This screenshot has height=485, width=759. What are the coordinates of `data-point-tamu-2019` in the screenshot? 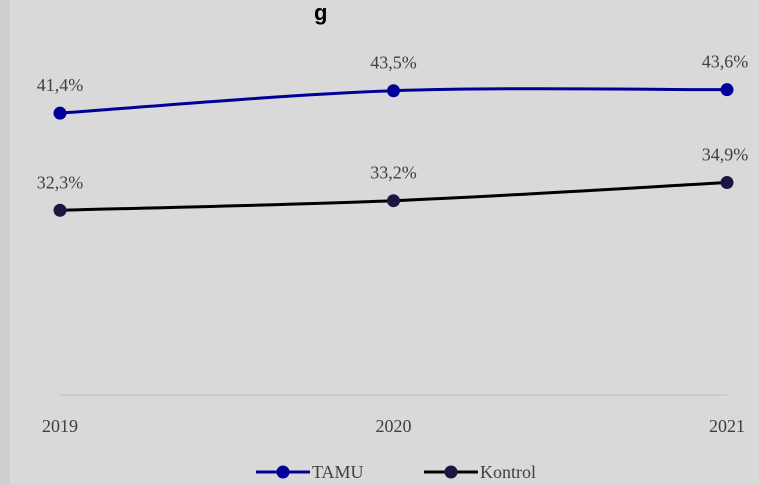 It's located at (60, 113).